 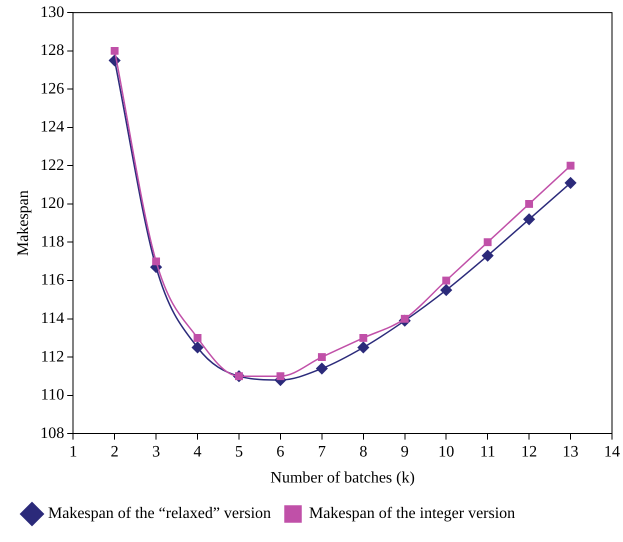 I want to click on x-tick-label: 2, so click(x=114, y=451).